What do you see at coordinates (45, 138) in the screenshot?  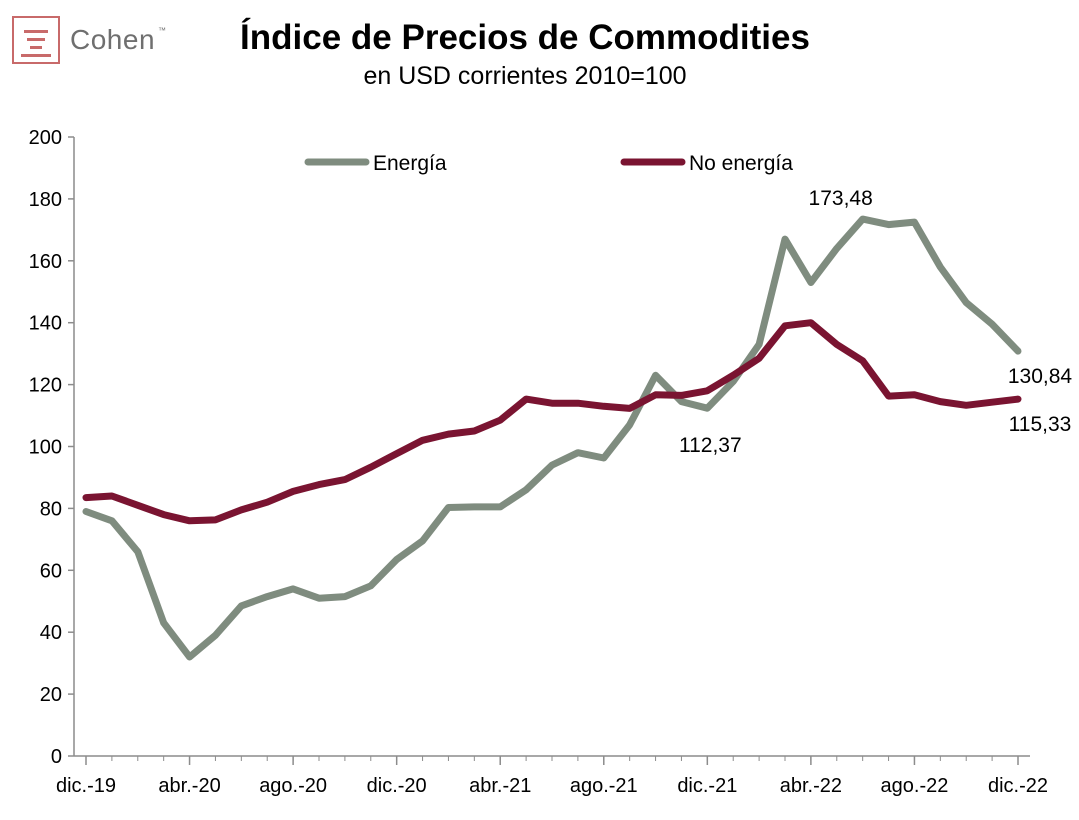 I see `y-tick-label: 200` at bounding box center [45, 138].